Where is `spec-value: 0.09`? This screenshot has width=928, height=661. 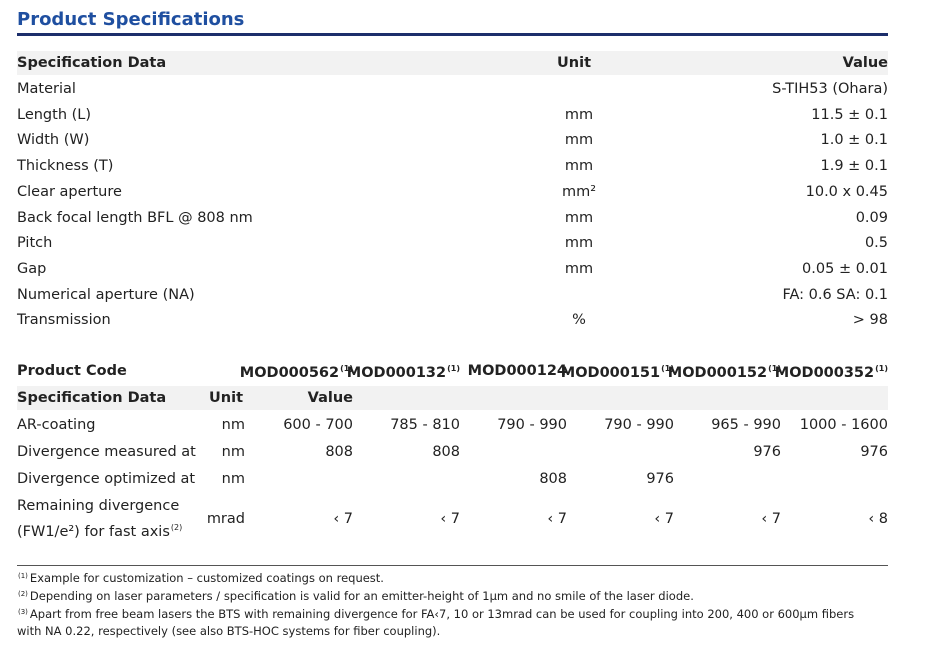
spec-value: 0.09 is located at coordinates (871, 217).